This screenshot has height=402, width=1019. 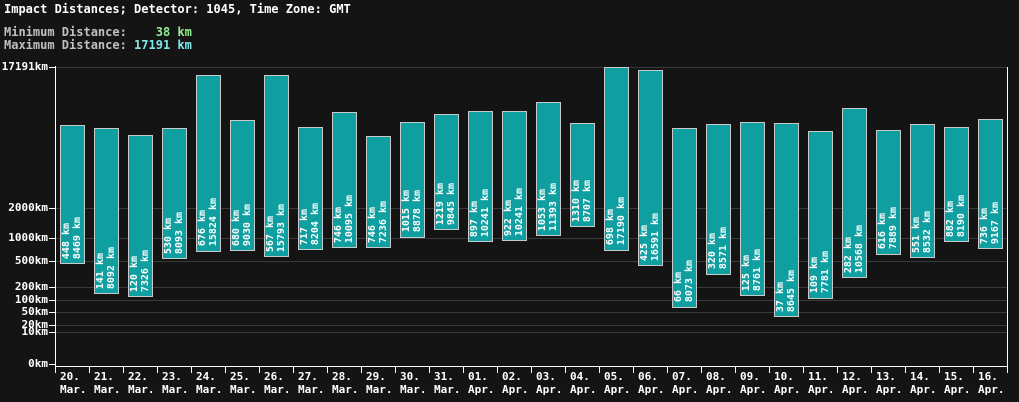 I want to click on bar-max-distance-label: 17190 km, so click(x=621, y=221).